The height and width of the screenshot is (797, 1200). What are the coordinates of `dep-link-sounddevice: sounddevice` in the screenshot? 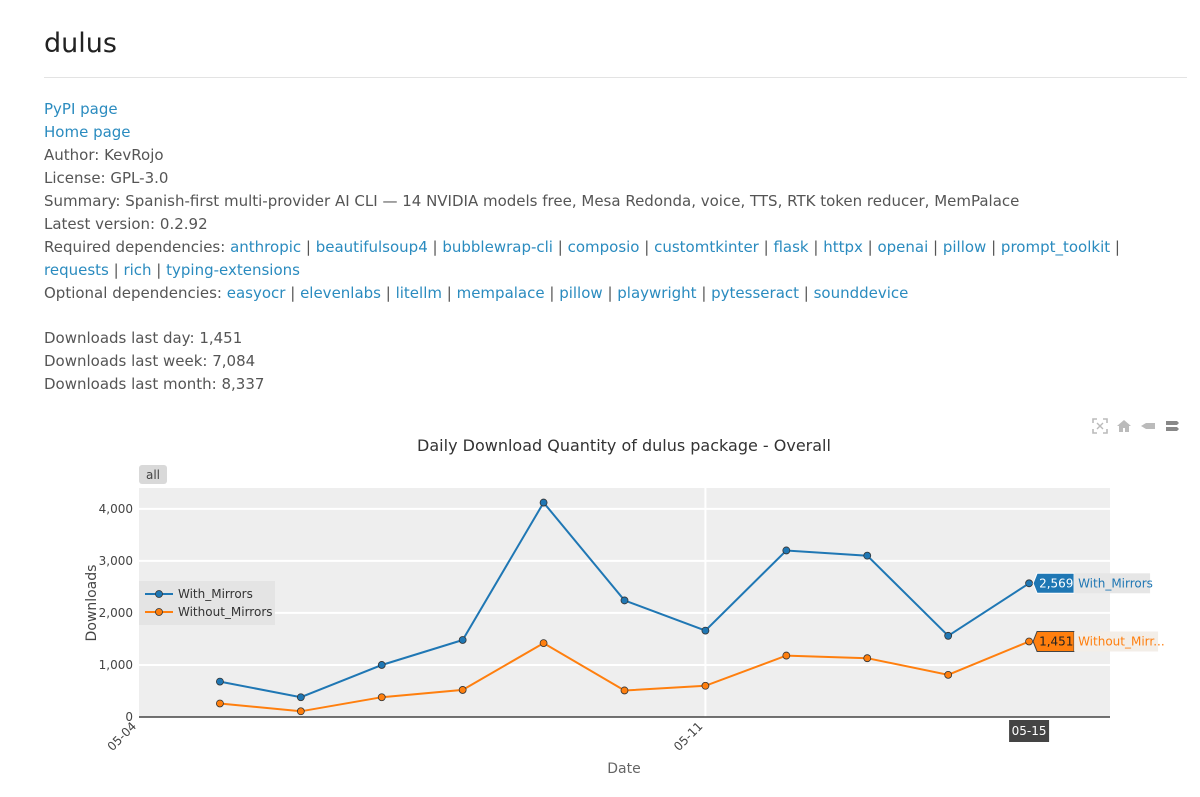 It's located at (861, 293).